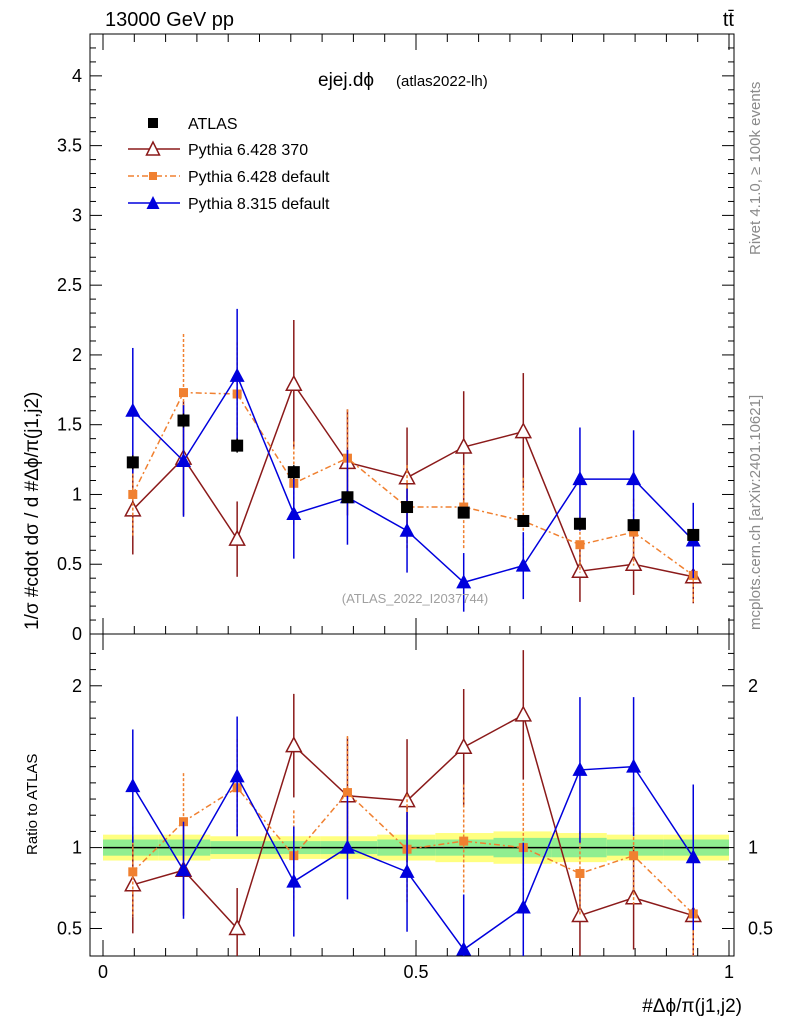 This screenshot has width=786, height=1024. I want to click on x-axis-label: #Δϕ/π(j1,j2), so click(692, 1006).